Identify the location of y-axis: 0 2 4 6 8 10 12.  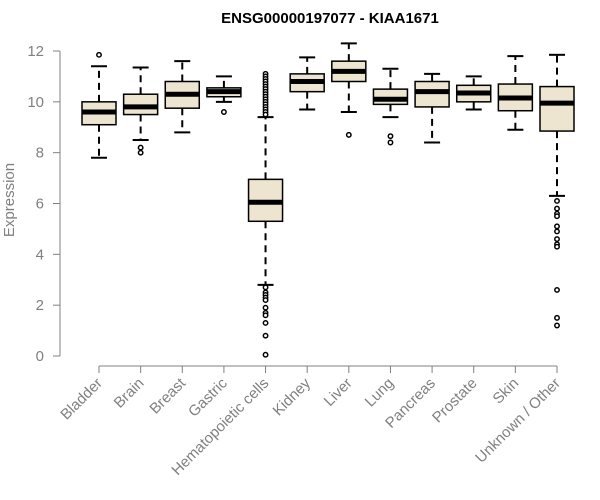
(44, 204).